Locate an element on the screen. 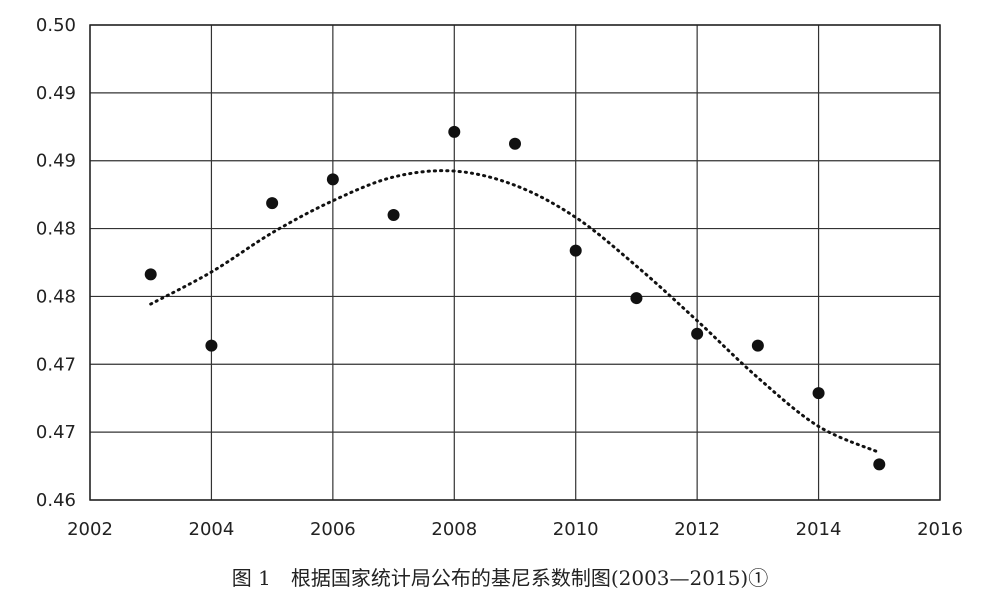  x-tick-labels: 2002 2004 2006 2008 2010 2012 2014 2016 is located at coordinates (515, 529).